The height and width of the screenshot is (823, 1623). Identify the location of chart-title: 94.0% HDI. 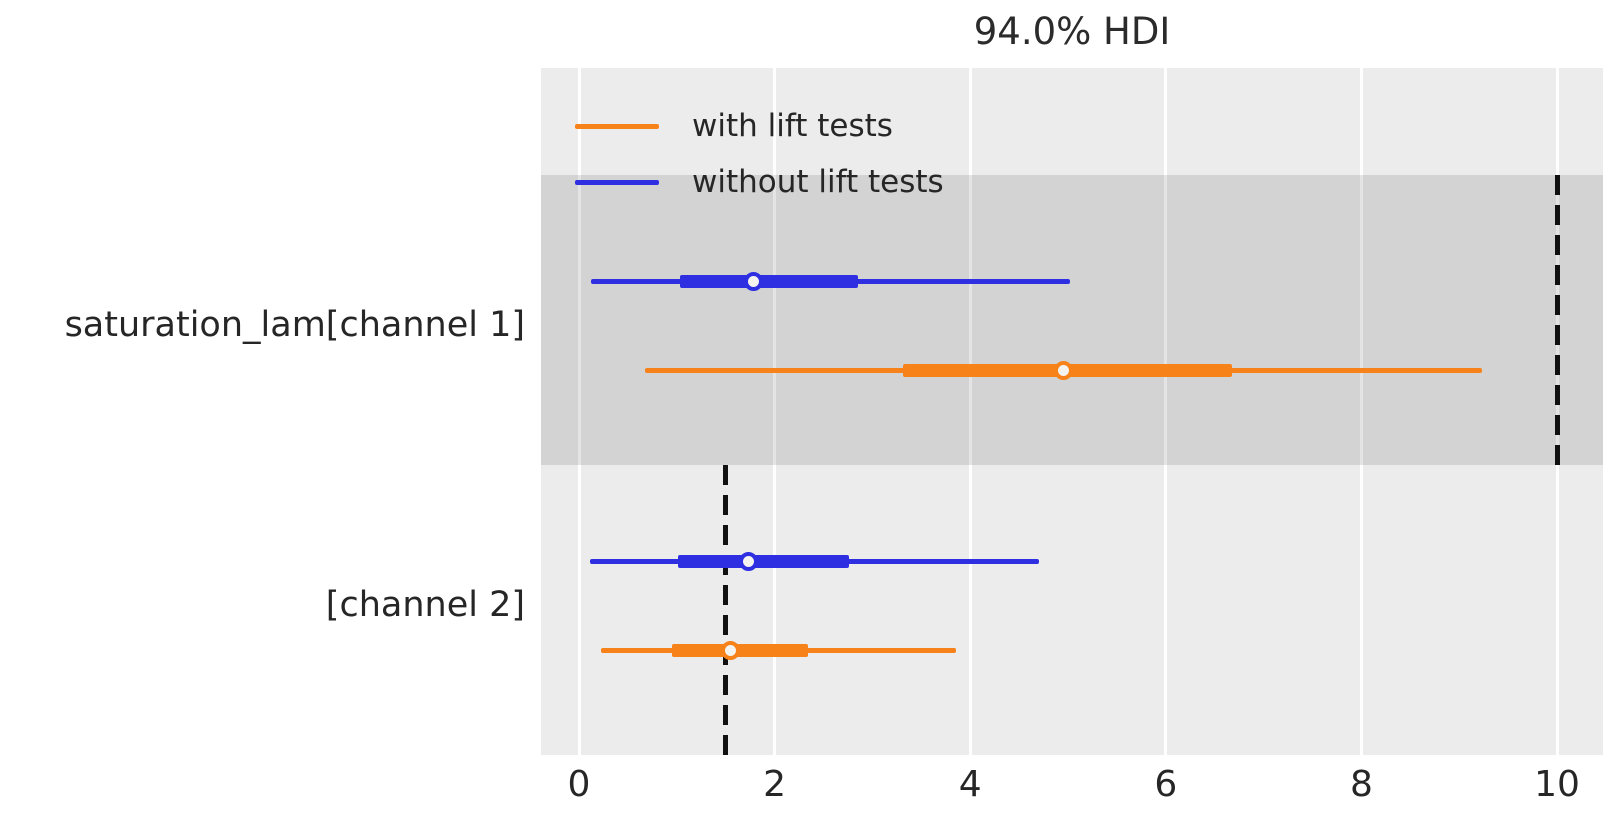
(1072, 31).